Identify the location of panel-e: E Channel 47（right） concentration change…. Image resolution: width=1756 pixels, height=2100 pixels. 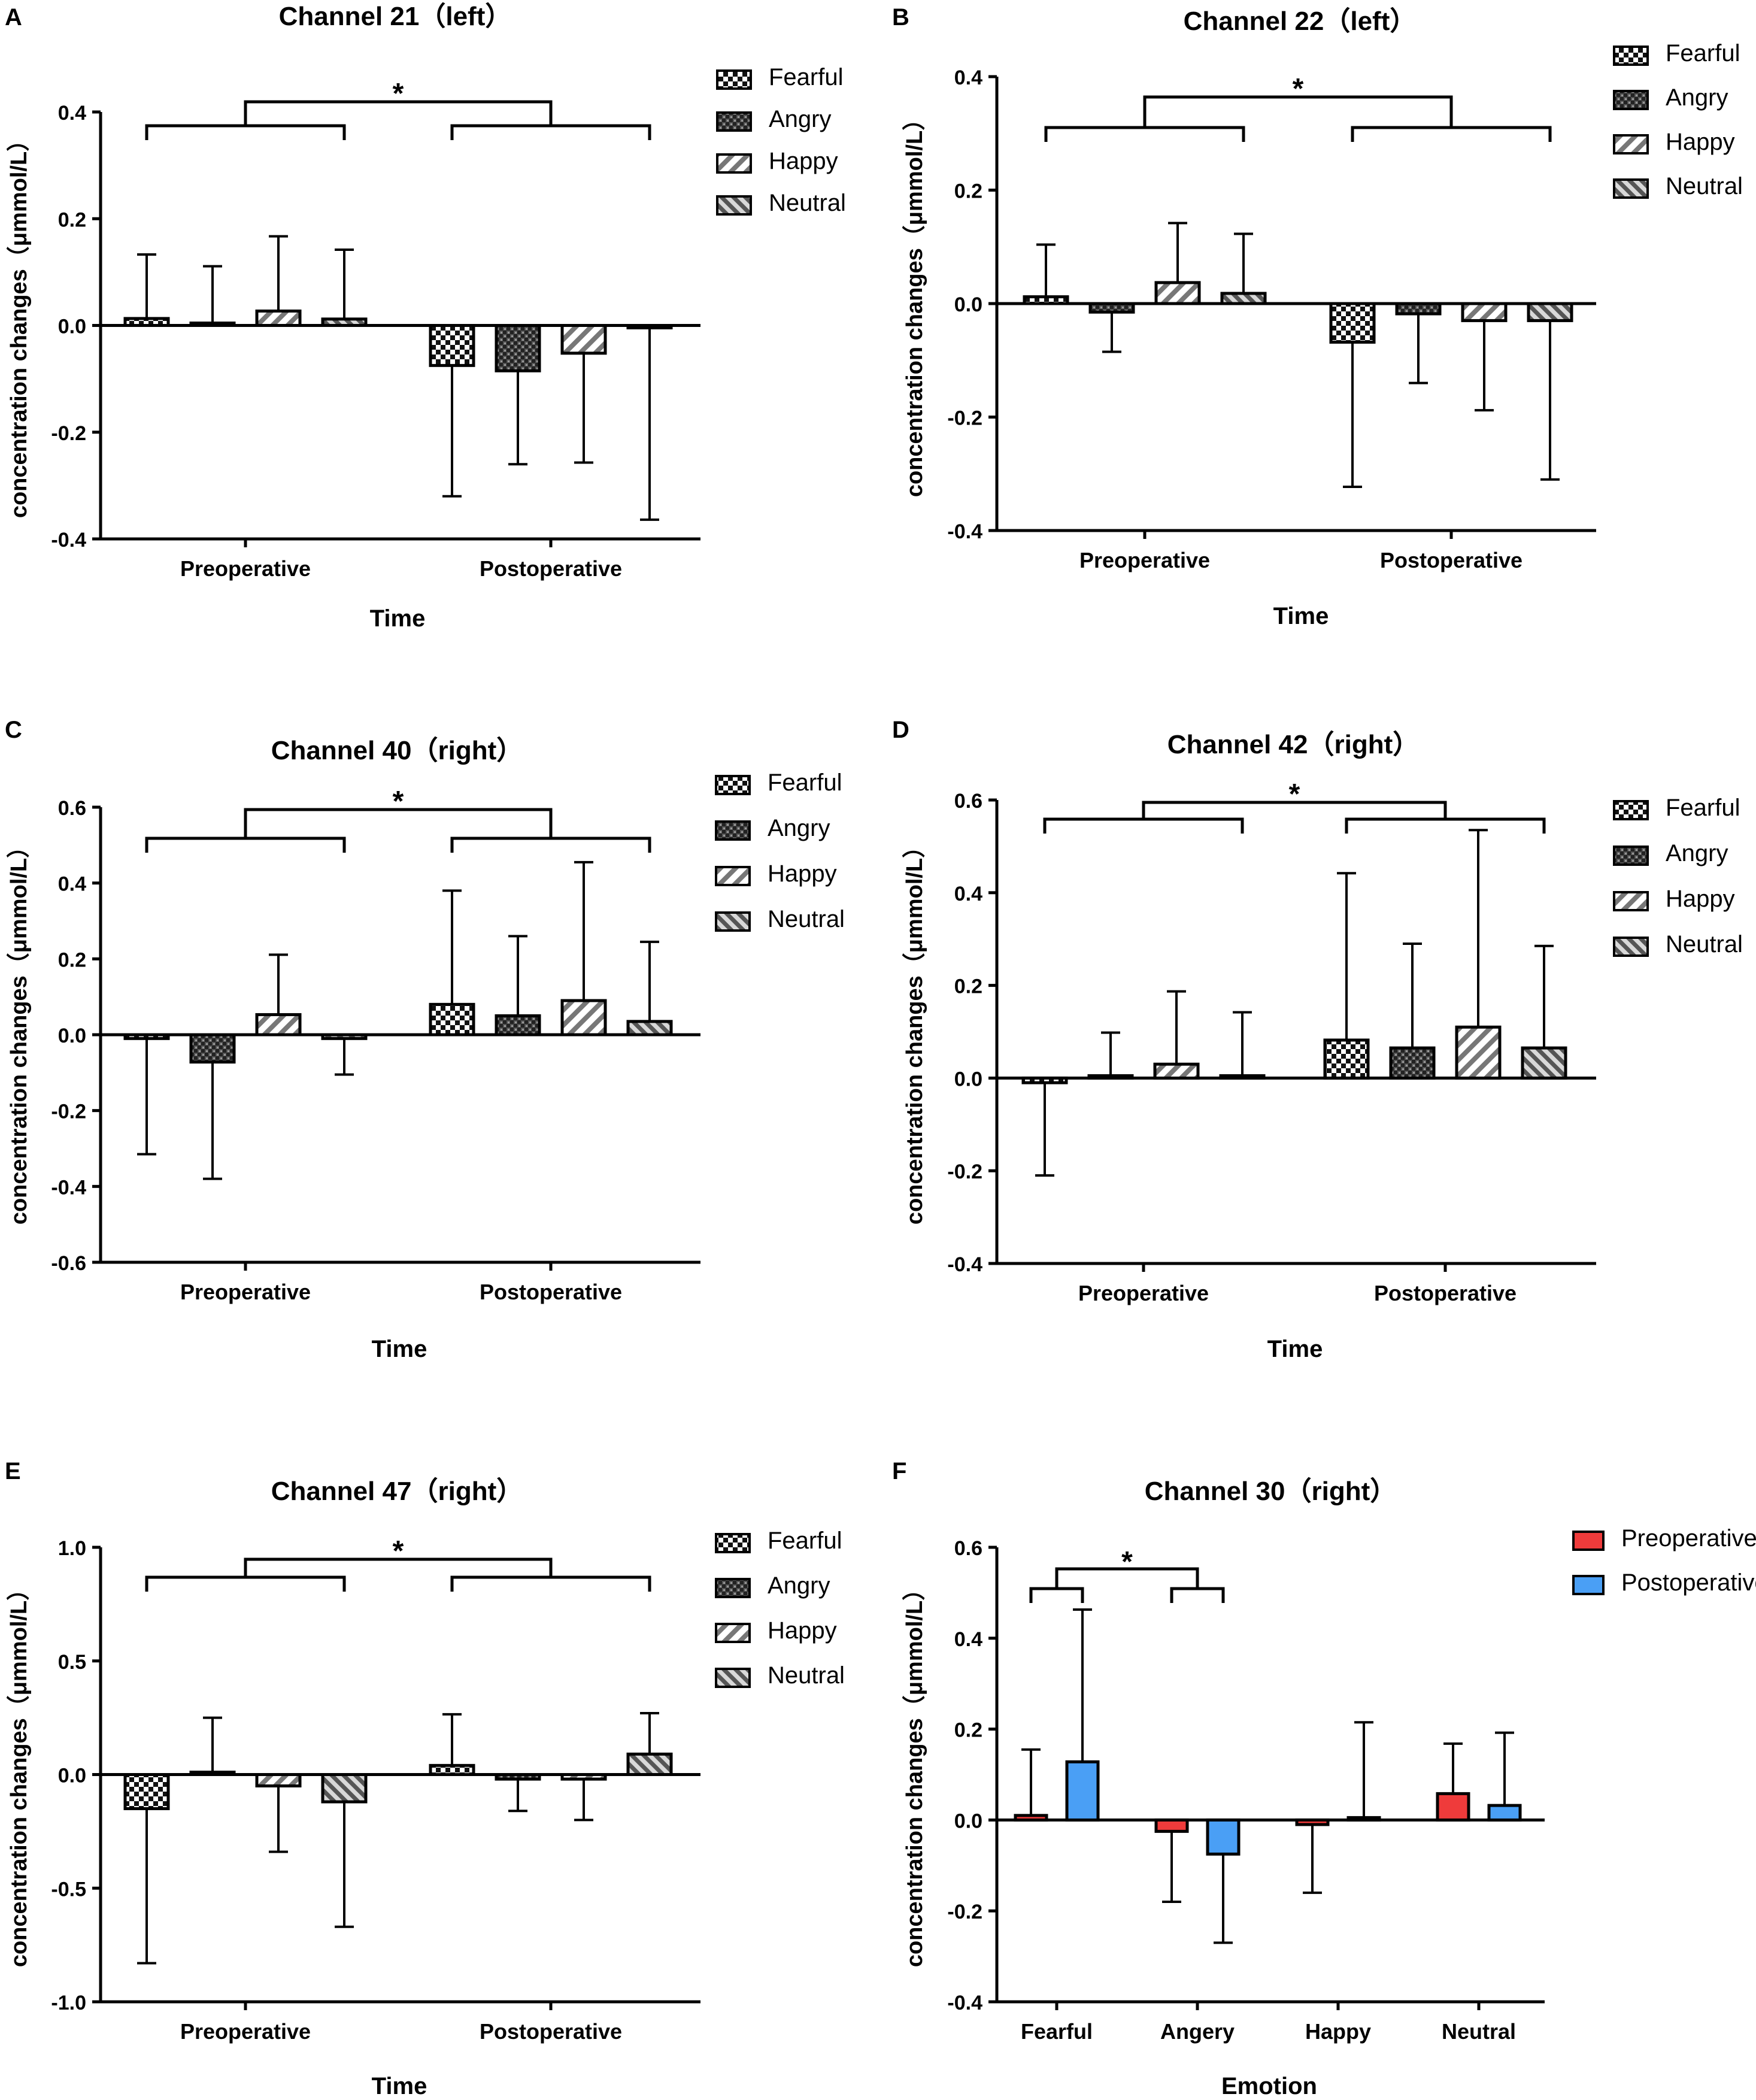
(425, 1778).